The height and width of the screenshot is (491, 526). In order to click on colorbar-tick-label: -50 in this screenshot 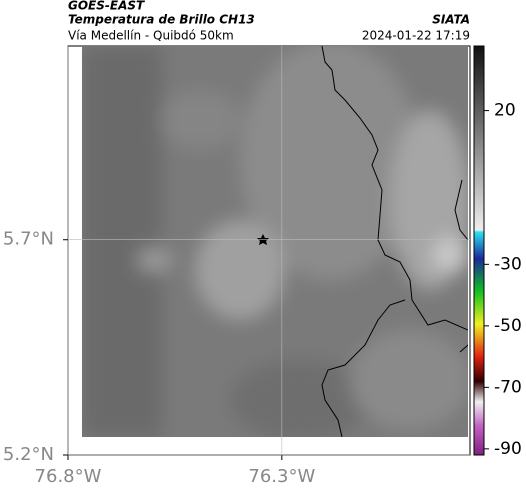, I will do `click(508, 326)`.